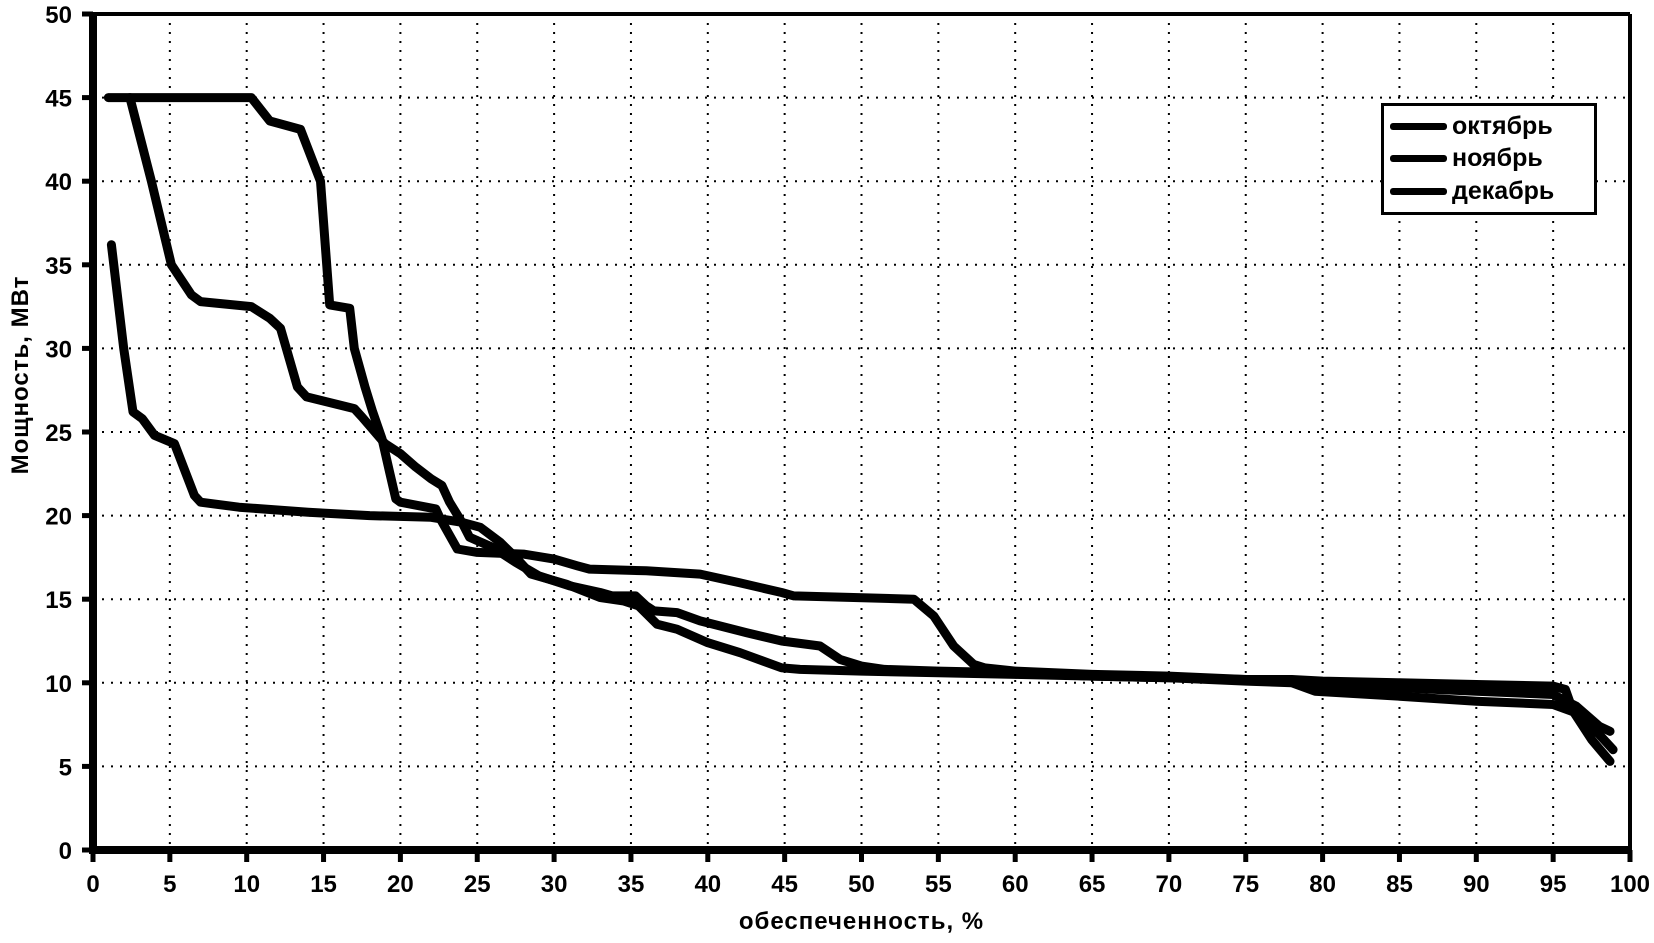 This screenshot has width=1654, height=943. Describe the element at coordinates (631, 884) in the screenshot. I see `x-tick-label: 35` at that location.